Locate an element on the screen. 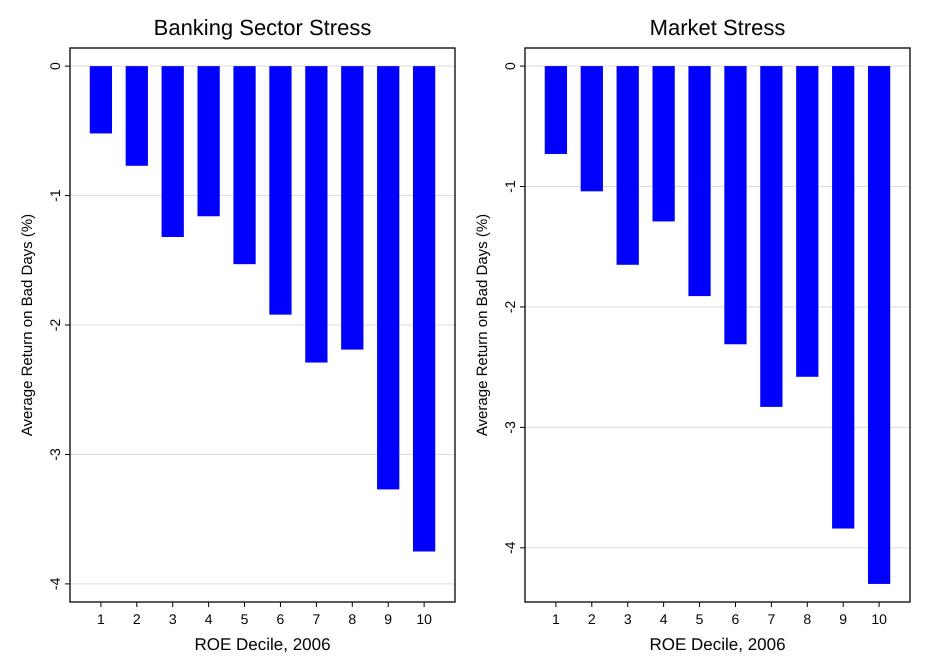 This screenshot has height=664, width=927. chart-title: Market Stress is located at coordinates (718, 27).